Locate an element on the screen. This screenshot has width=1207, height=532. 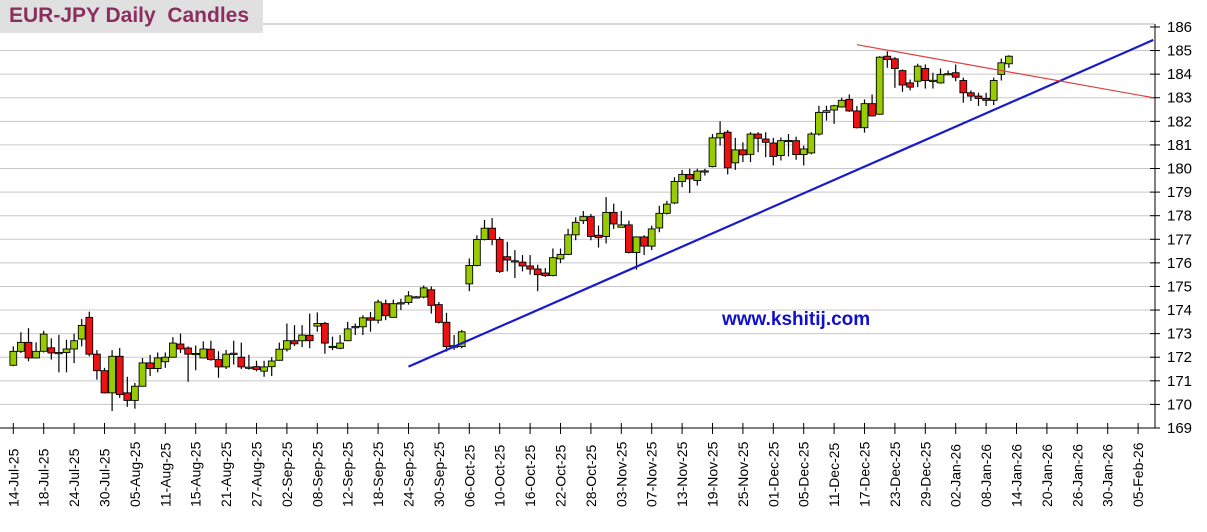
x-tick-label: 20-Jan-26 is located at coordinates (1047, 475).